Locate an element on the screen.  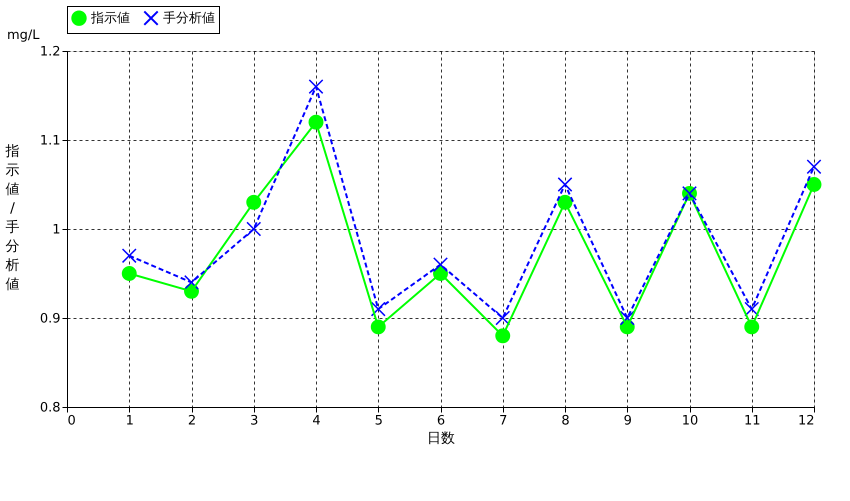
x-tick-label: 9 is located at coordinates (628, 421).